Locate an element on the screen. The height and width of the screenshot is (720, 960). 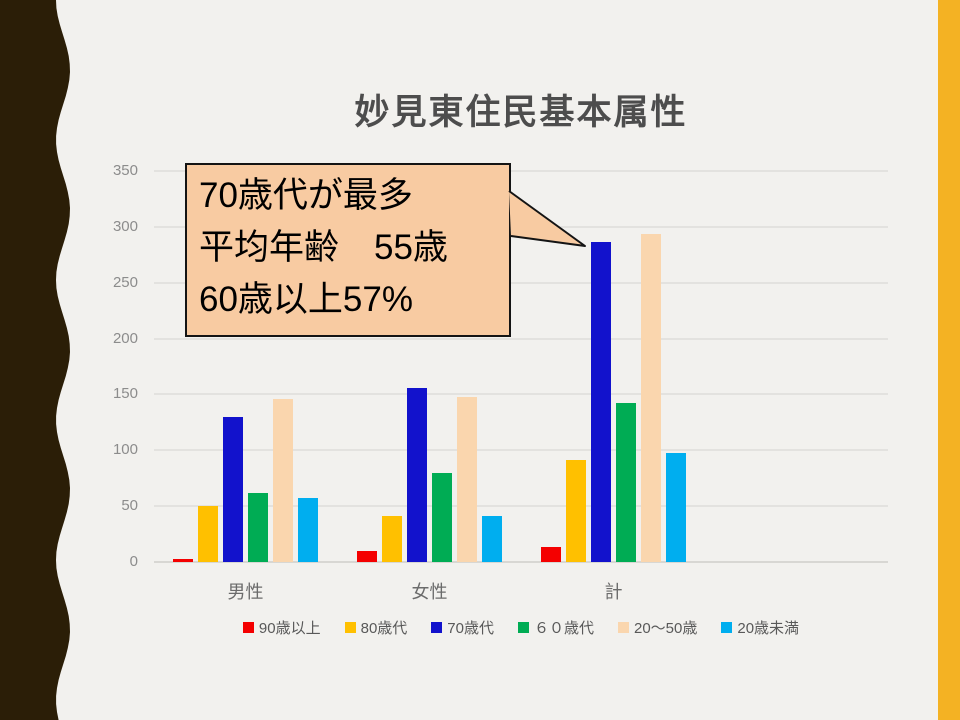
chart-title: 妙見東住民基本属性 is located at coordinates (521, 112).